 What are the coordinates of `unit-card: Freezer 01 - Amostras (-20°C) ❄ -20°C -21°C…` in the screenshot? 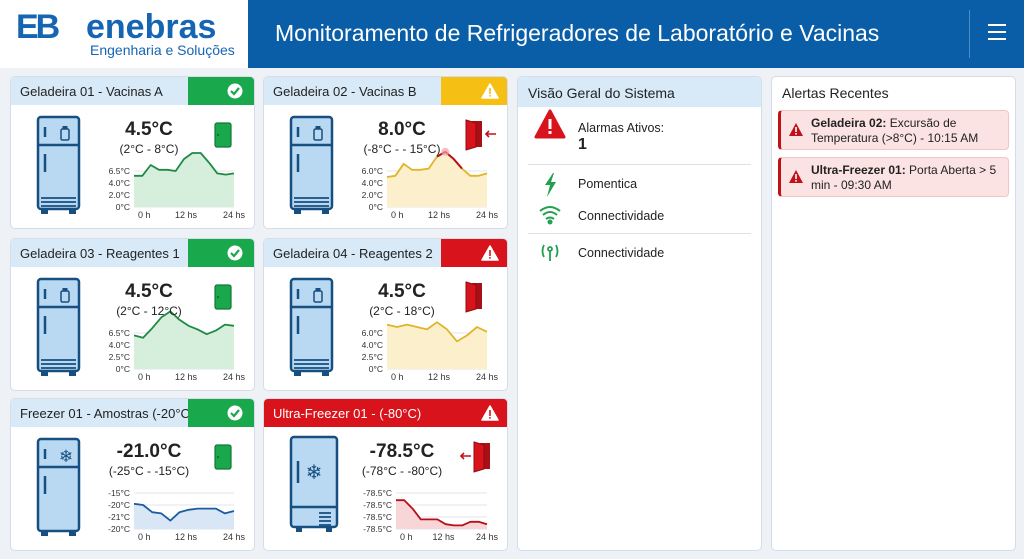 It's located at (132, 474).